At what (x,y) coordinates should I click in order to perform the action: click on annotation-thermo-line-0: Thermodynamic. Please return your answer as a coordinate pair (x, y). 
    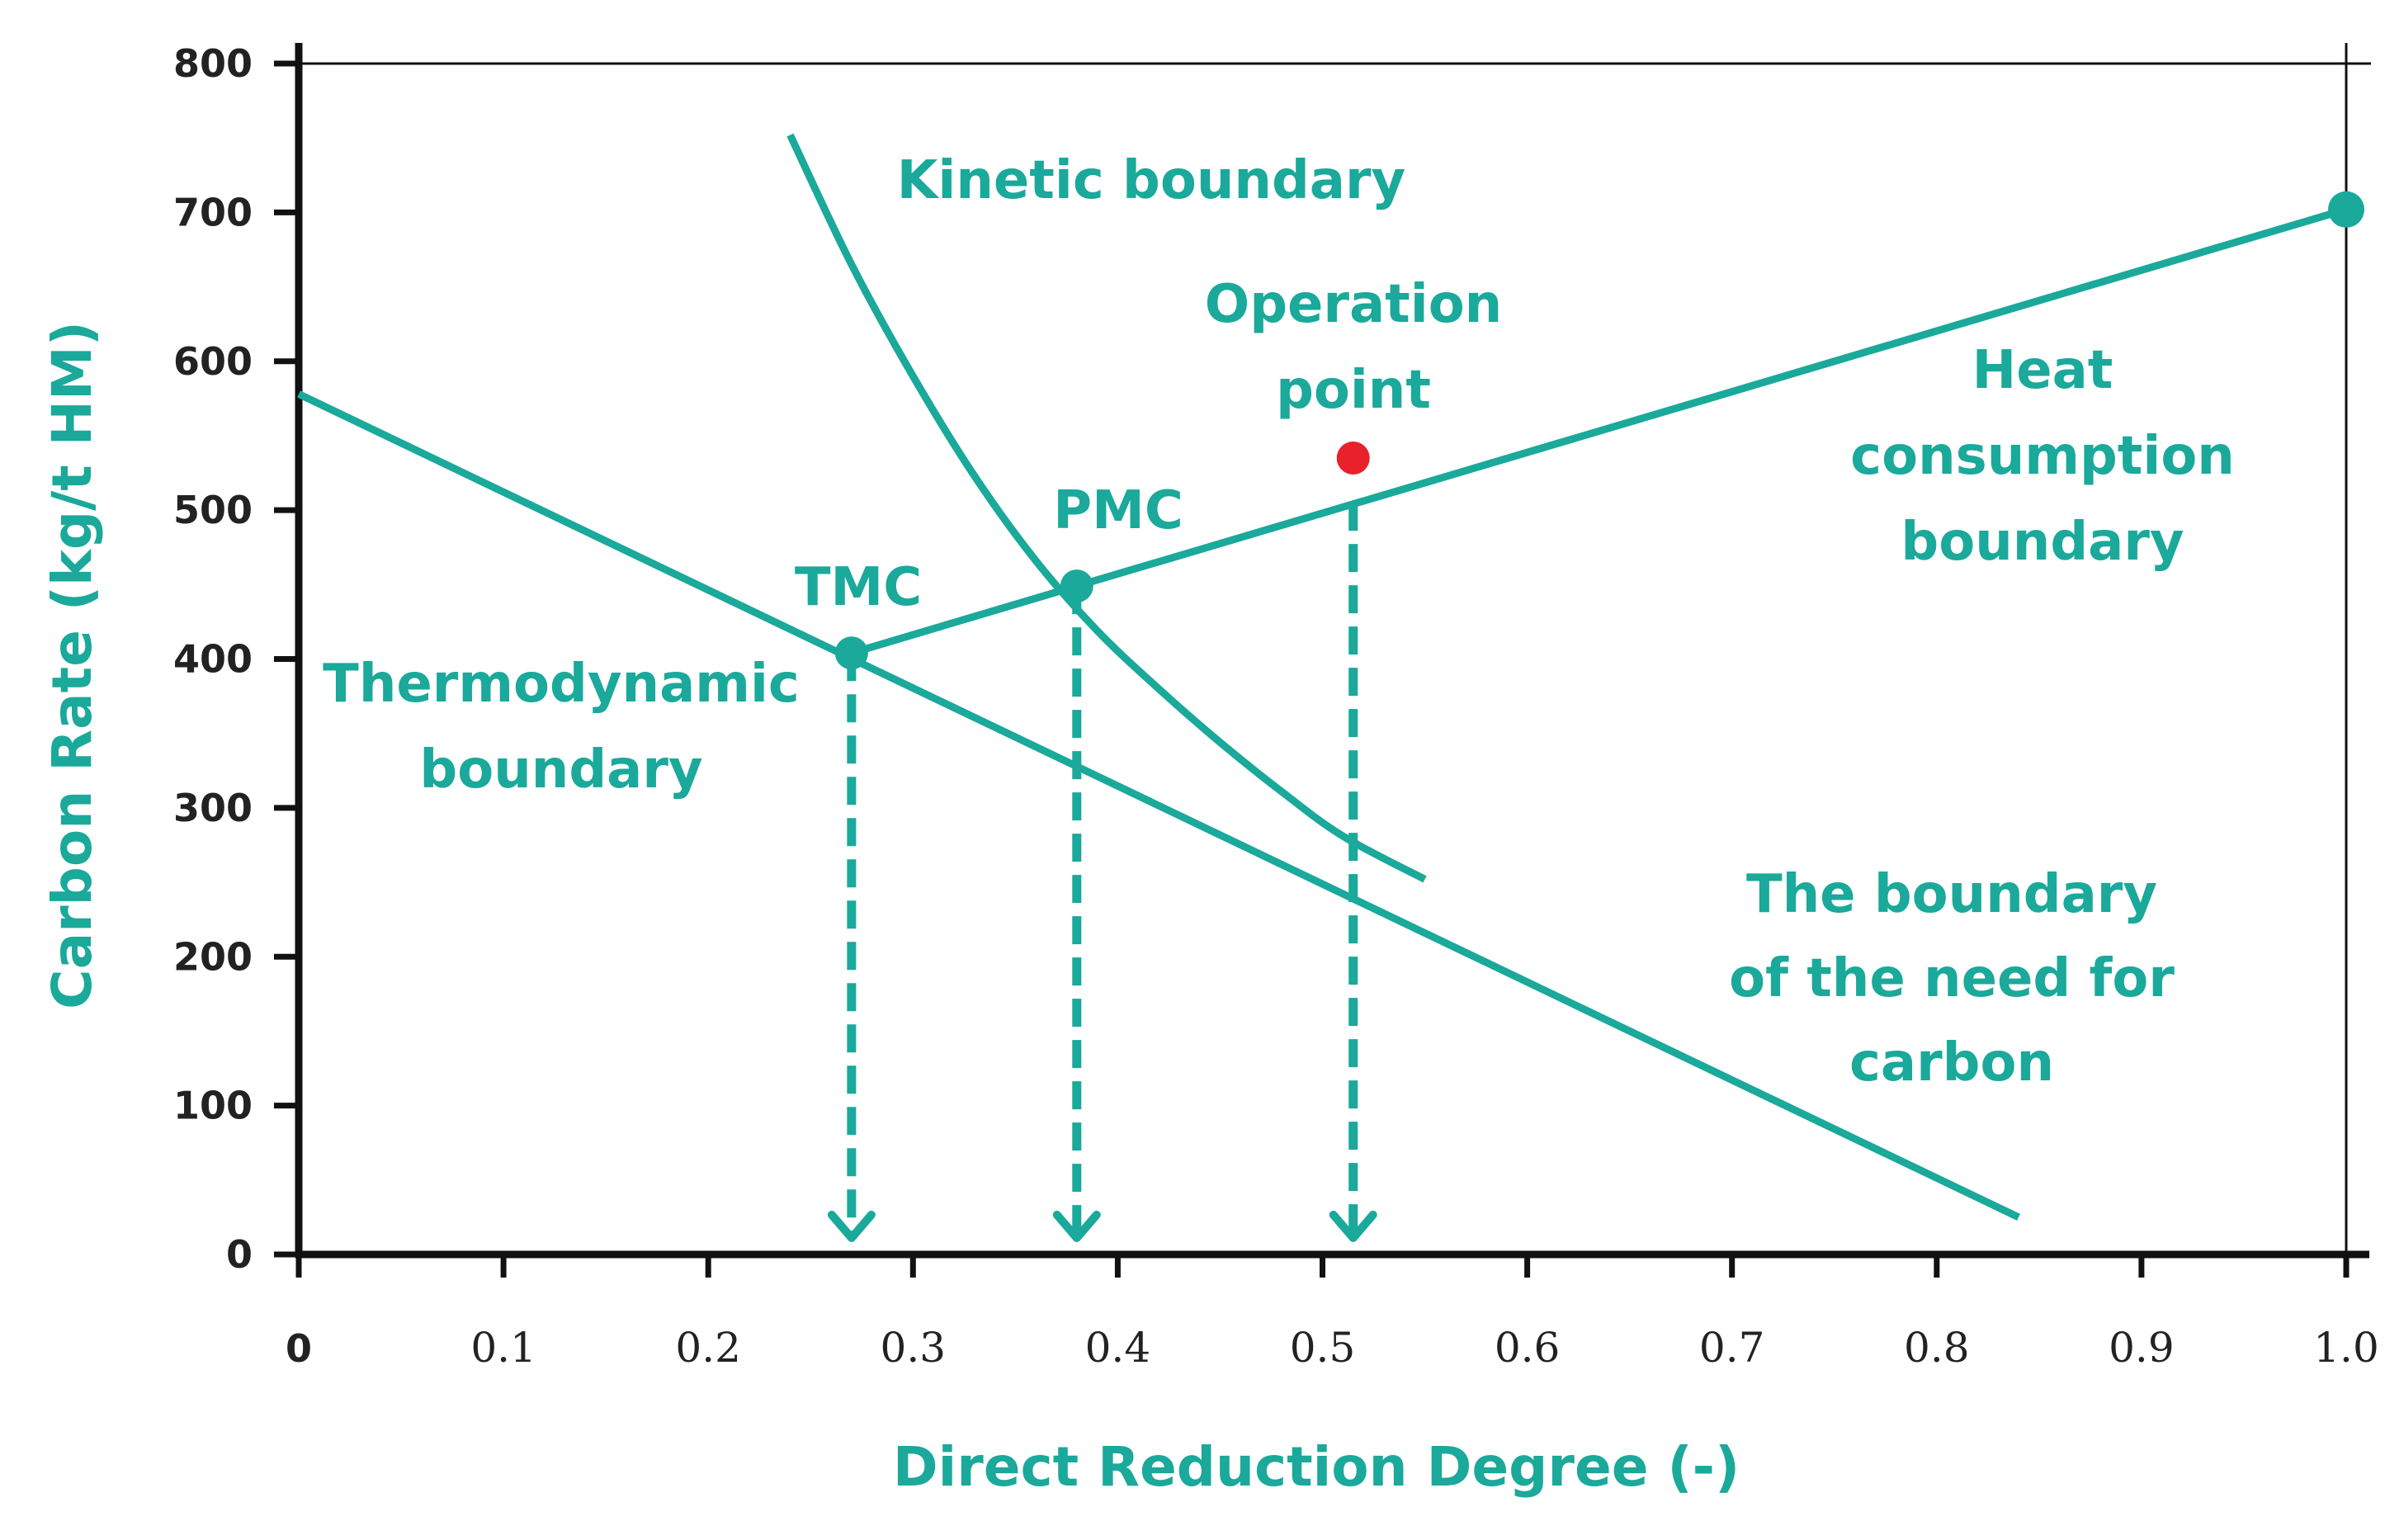
    Looking at the image, I should click on (561, 684).